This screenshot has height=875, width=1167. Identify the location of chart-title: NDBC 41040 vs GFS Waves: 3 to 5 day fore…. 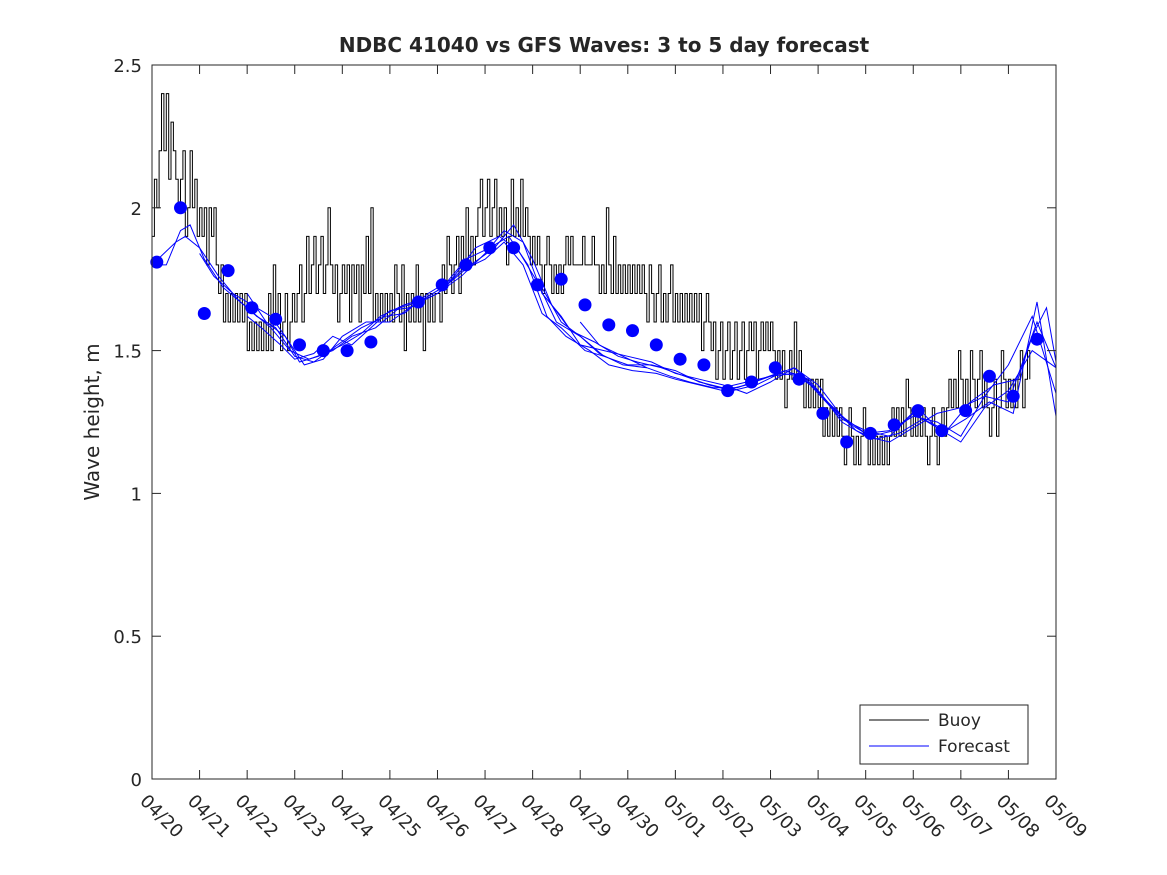
(604, 45).